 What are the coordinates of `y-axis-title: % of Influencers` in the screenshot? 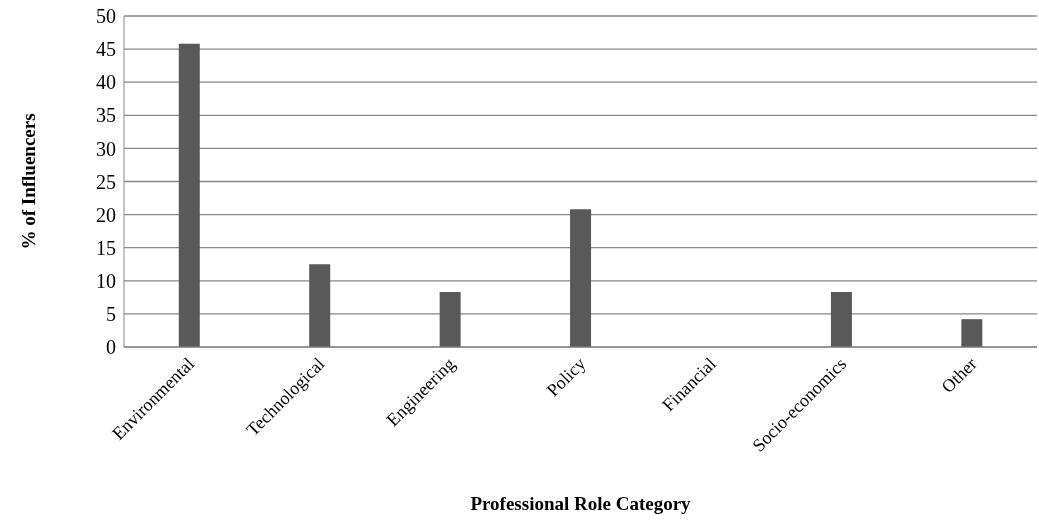 It's located at (28, 181).